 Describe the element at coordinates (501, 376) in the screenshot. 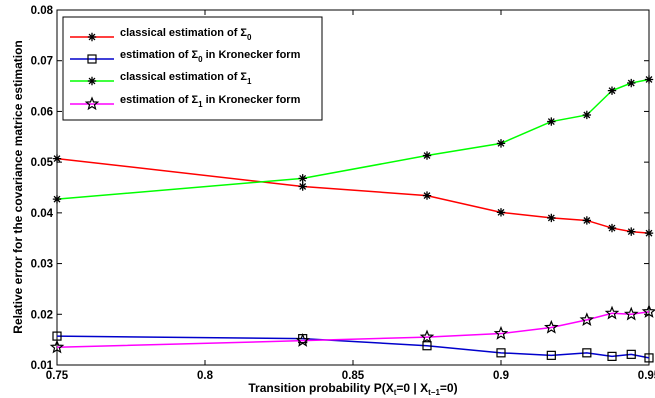

I see `x-tick-label: 0.9` at that location.